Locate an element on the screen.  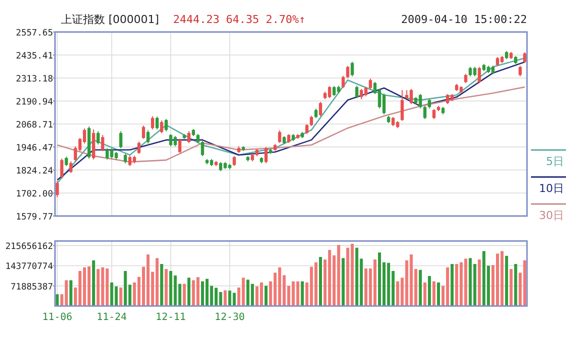
y-tick-label: 2435.41 is located at coordinates (34, 57).